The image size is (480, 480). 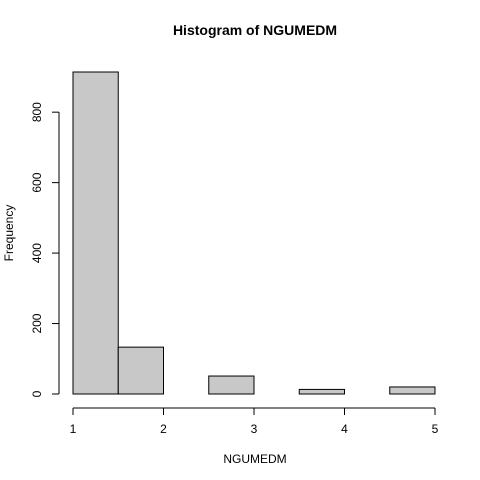 I want to click on y-axis-label: Frequency, so click(x=9, y=233).